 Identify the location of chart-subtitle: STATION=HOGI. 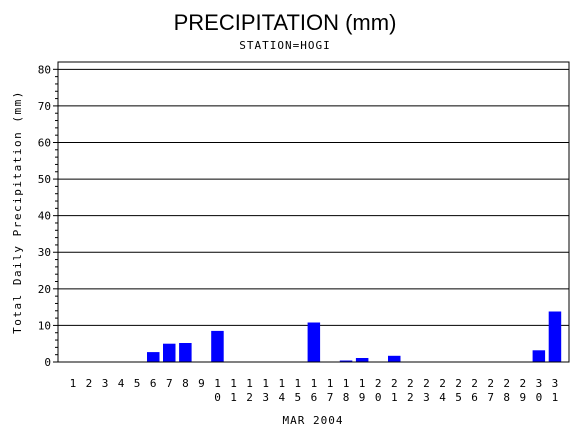
(284, 45).